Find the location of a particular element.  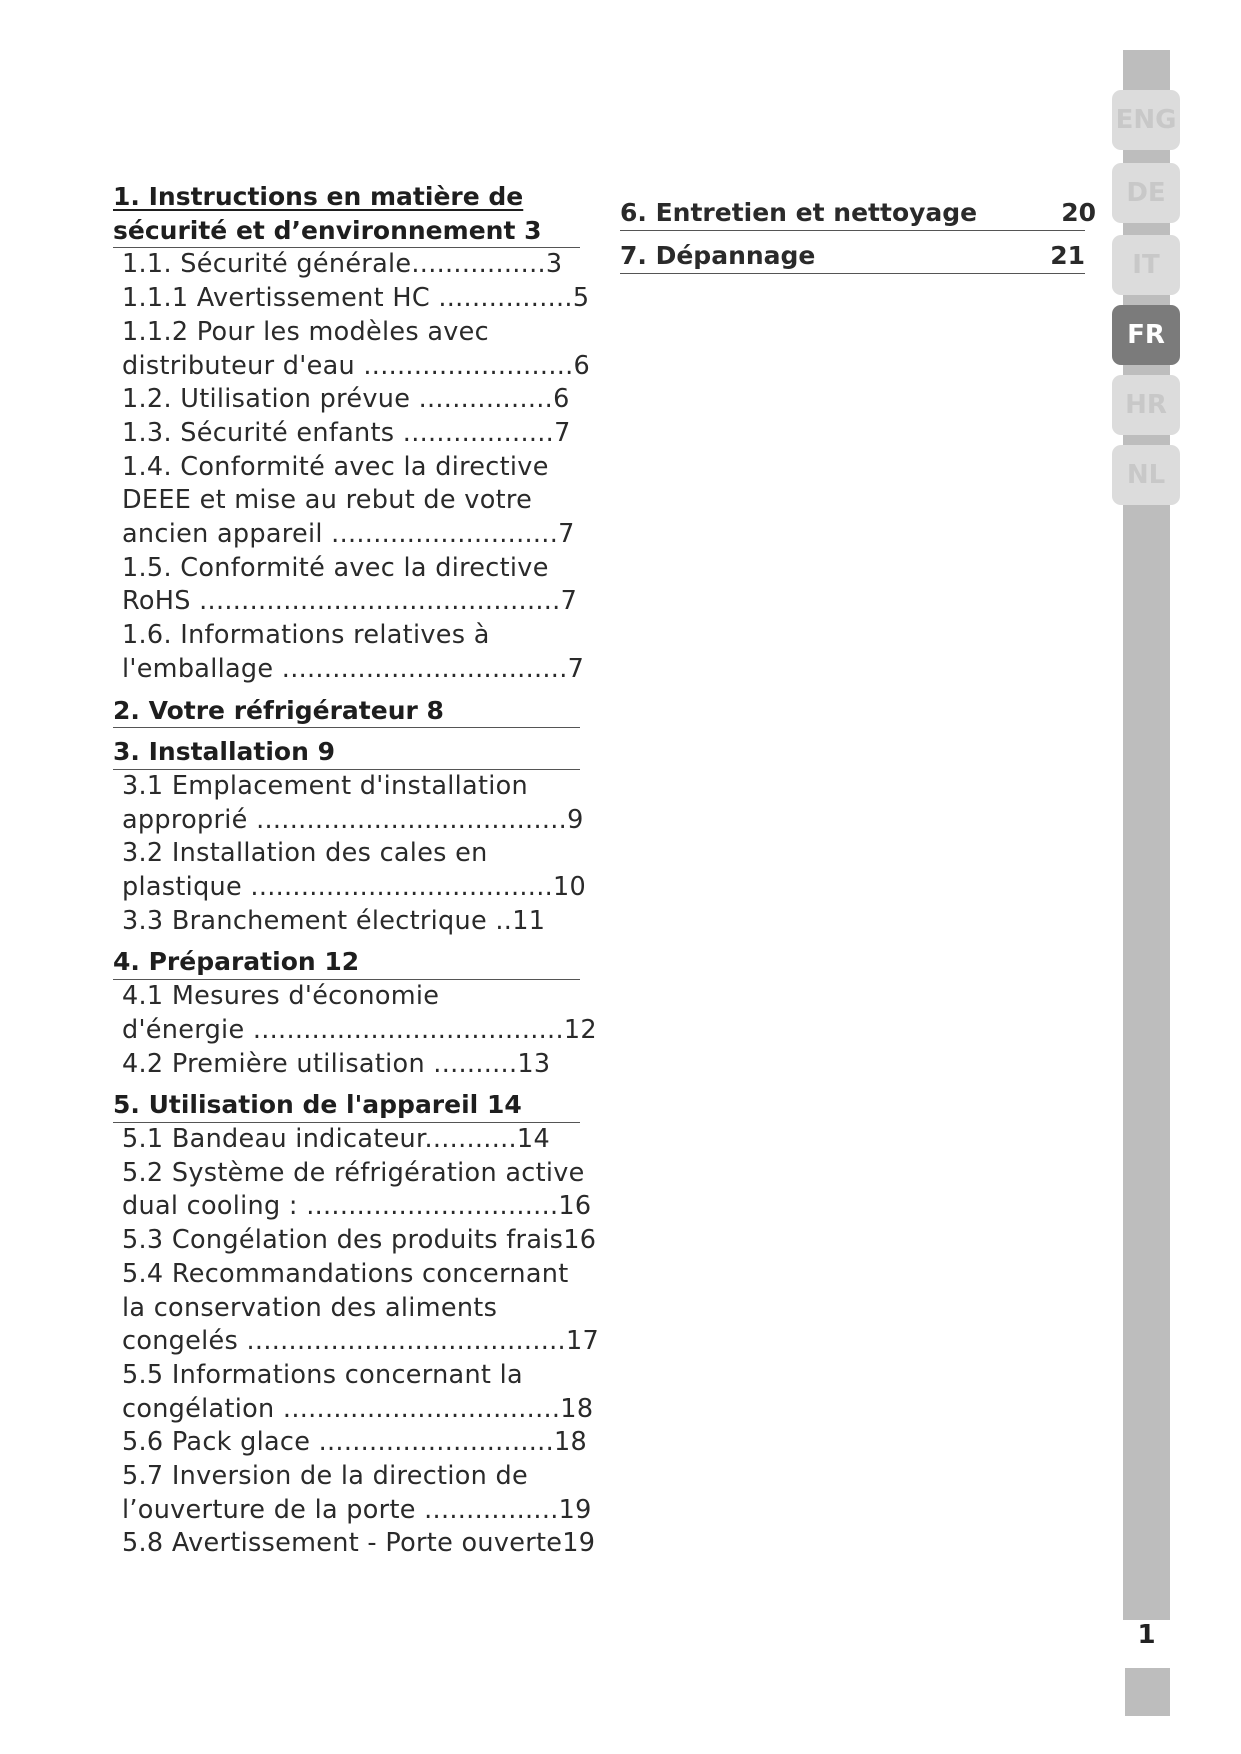

toc-item: 3.3 Branchement électrique ..11 is located at coordinates (373, 922).